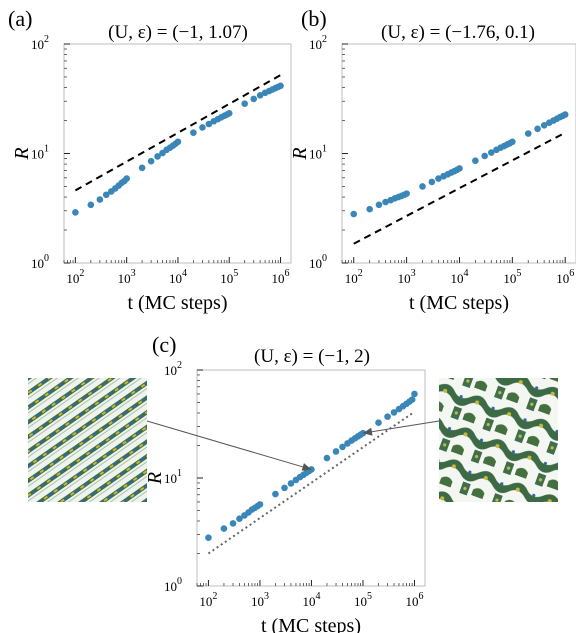 The image size is (576, 633). What do you see at coordinates (20, 18) in the screenshot?
I see `panel-label: (a)` at bounding box center [20, 18].